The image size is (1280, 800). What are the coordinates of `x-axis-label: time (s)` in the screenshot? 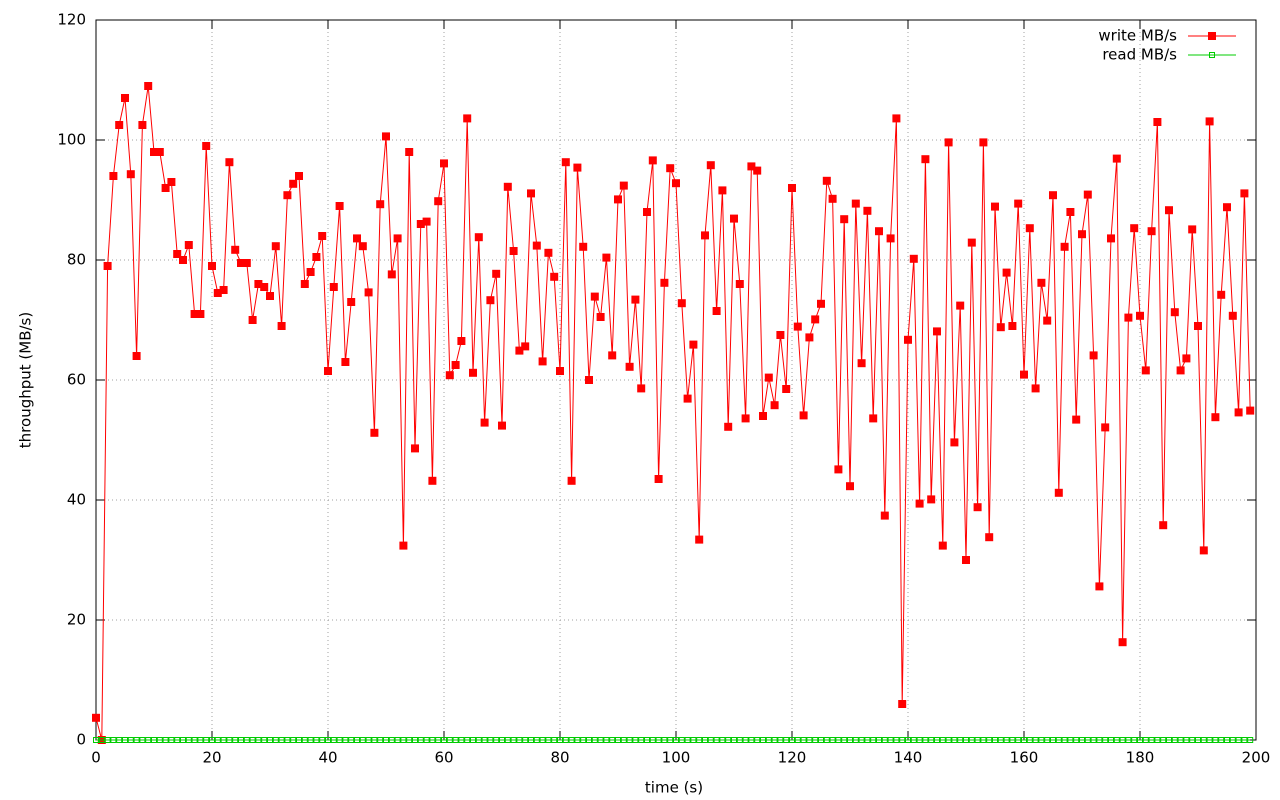 It's located at (674, 788).